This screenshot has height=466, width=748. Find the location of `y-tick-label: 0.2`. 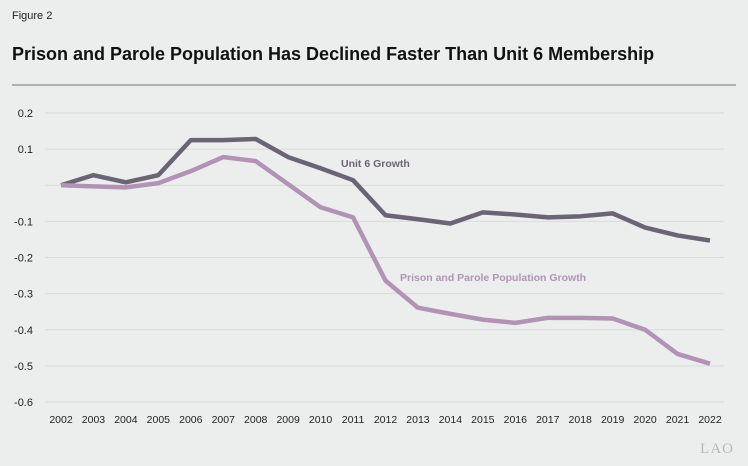

y-tick-label: 0.2 is located at coordinates (25, 114).